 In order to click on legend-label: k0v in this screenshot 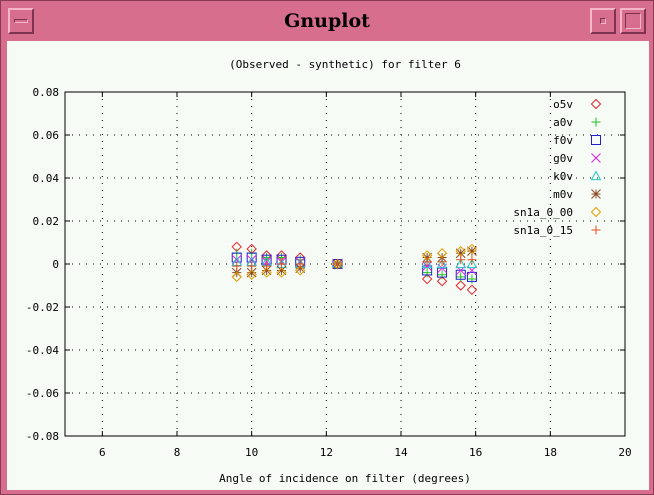, I will do `click(563, 176)`.